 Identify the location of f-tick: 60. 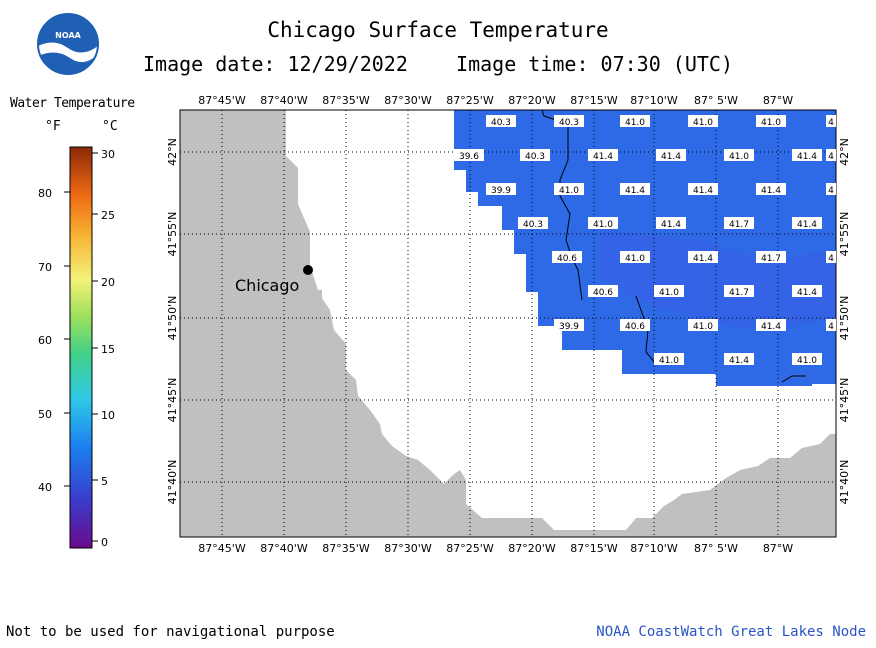
(45, 340).